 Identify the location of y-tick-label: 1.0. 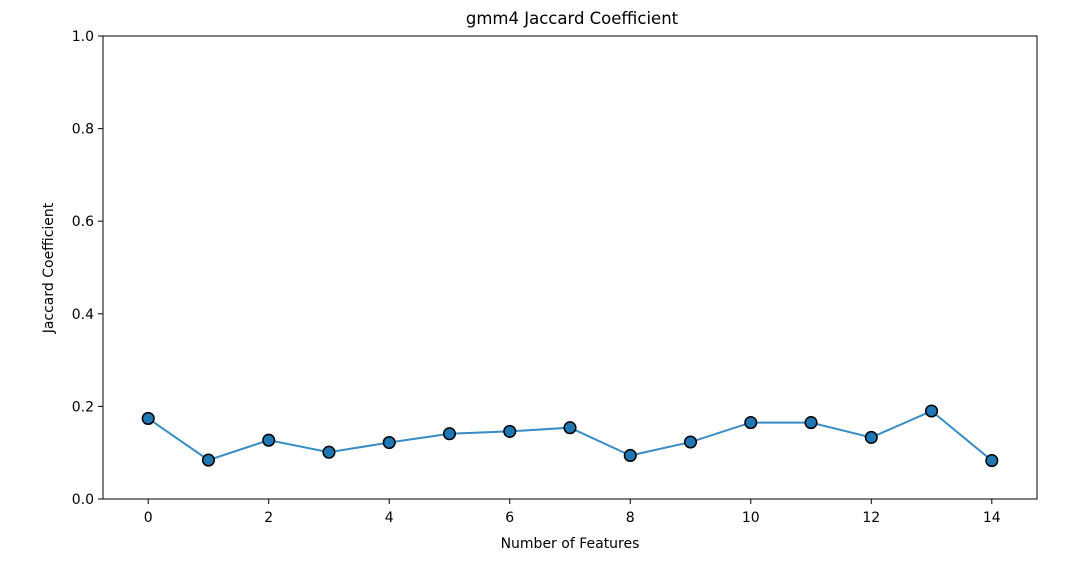
(83, 37).